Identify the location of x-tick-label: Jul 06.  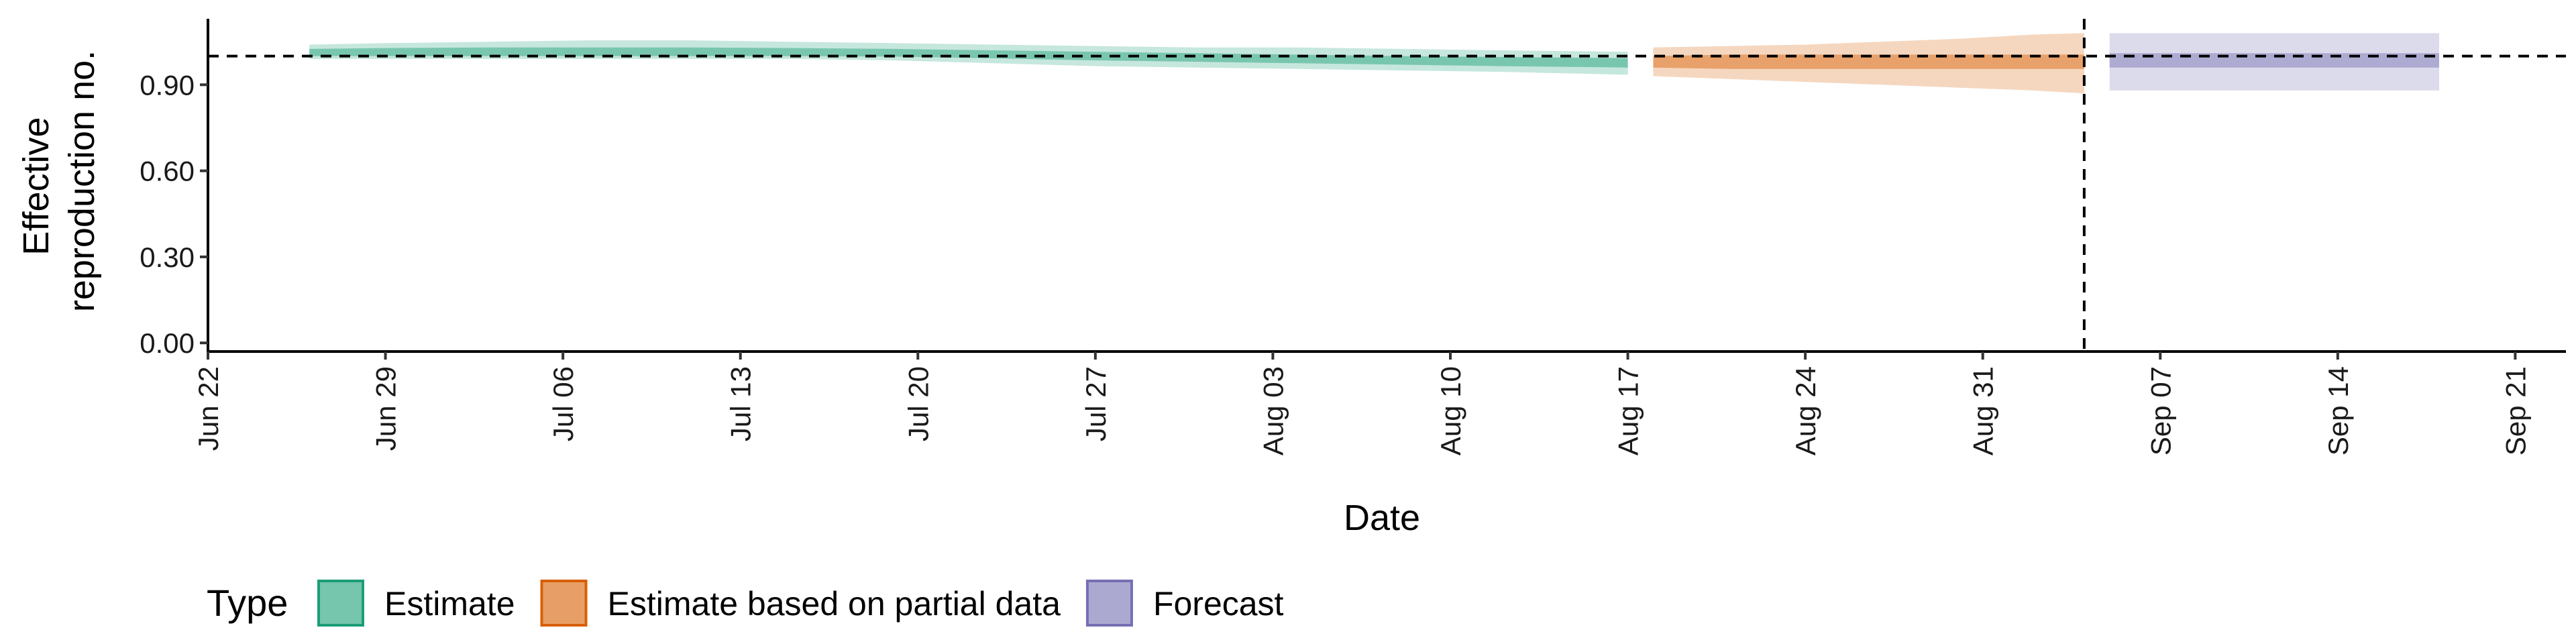
(563, 403).